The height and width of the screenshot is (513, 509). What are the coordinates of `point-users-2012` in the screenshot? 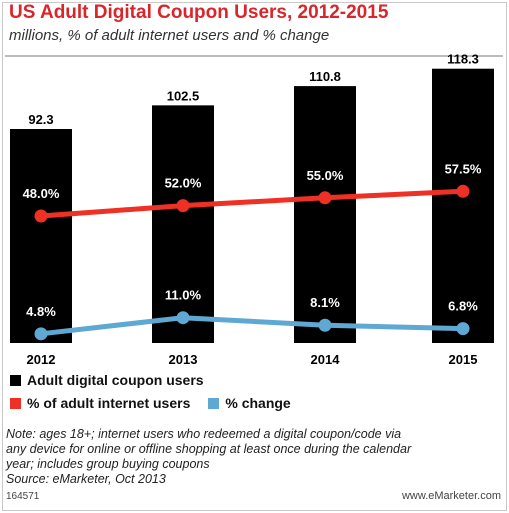 It's located at (41, 216).